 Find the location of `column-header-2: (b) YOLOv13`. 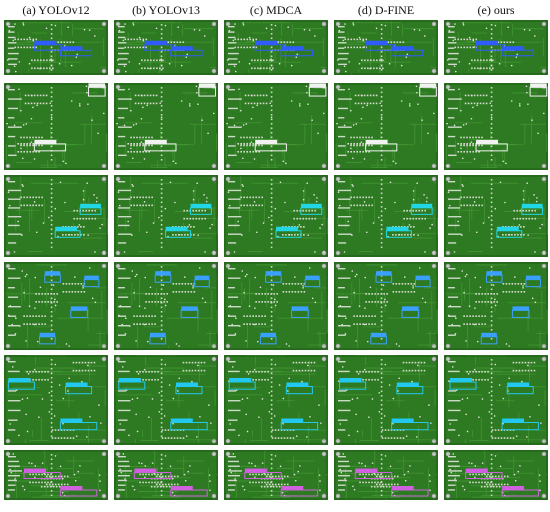

column-header-2: (b) YOLOv13 is located at coordinates (166, 10).